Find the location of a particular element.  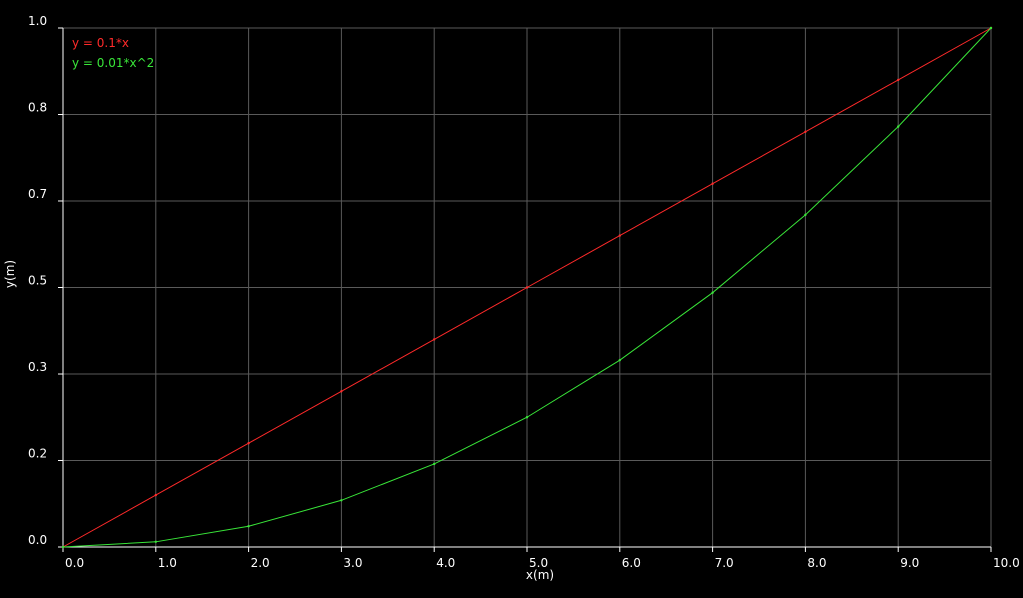

x-axis-label: x(m) is located at coordinates (540, 575).